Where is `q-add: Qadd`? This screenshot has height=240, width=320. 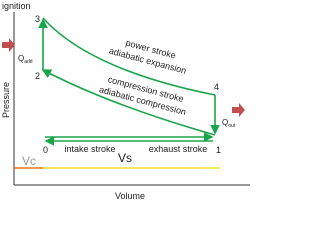
q-add: Qadd is located at coordinates (25, 59).